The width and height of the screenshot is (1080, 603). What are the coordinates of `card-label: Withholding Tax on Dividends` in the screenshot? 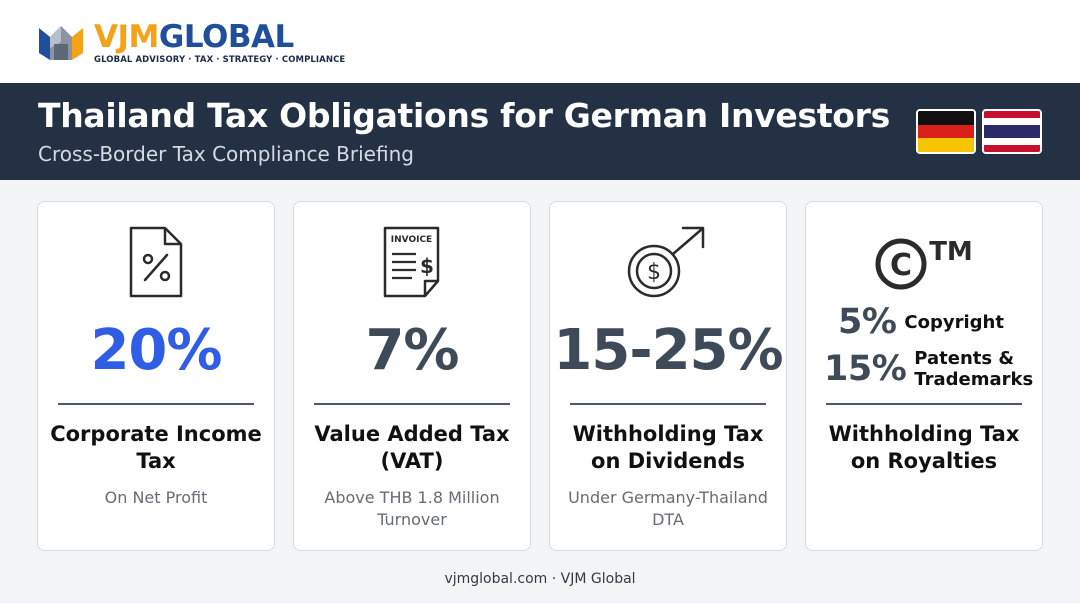 It's located at (668, 447).